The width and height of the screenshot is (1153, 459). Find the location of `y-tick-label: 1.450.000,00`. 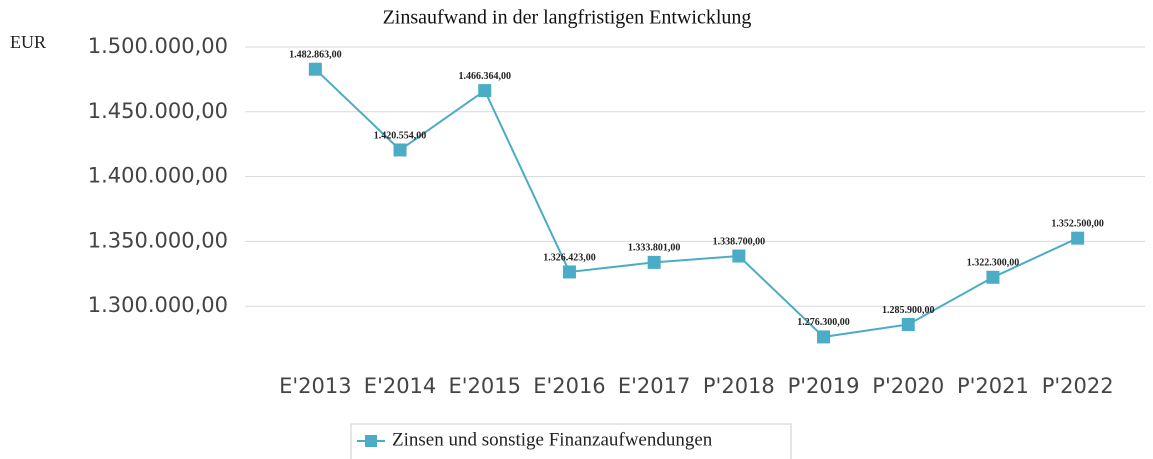

y-tick-label: 1.450.000,00 is located at coordinates (158, 111).